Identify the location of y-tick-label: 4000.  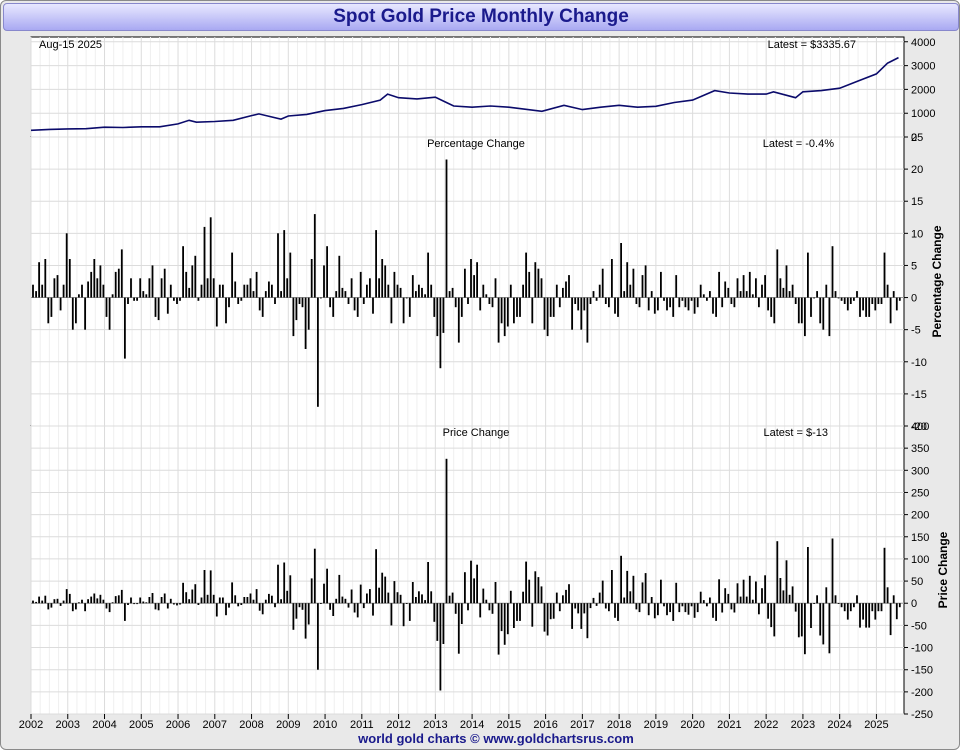
(923, 43).